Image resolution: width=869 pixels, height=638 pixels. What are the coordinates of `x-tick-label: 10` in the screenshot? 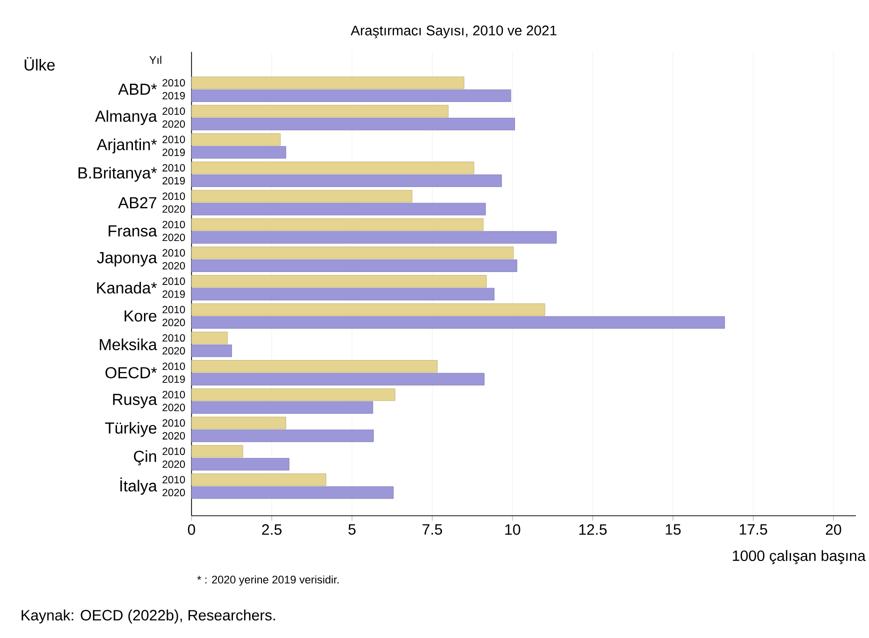 It's located at (512, 529).